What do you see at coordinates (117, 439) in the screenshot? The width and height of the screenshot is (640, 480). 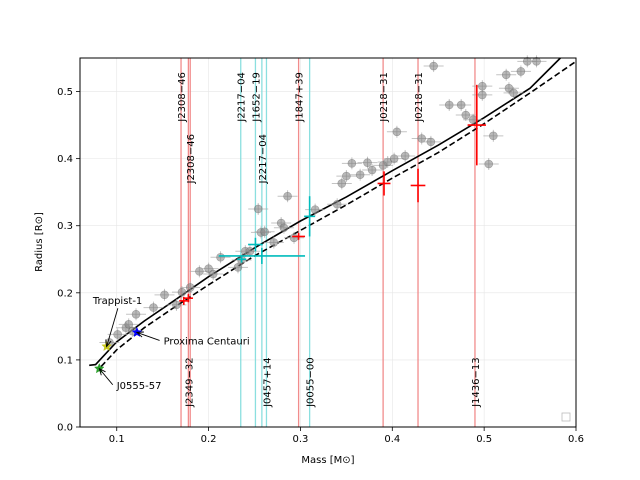 I see `x-tick-label: 0.1` at bounding box center [117, 439].